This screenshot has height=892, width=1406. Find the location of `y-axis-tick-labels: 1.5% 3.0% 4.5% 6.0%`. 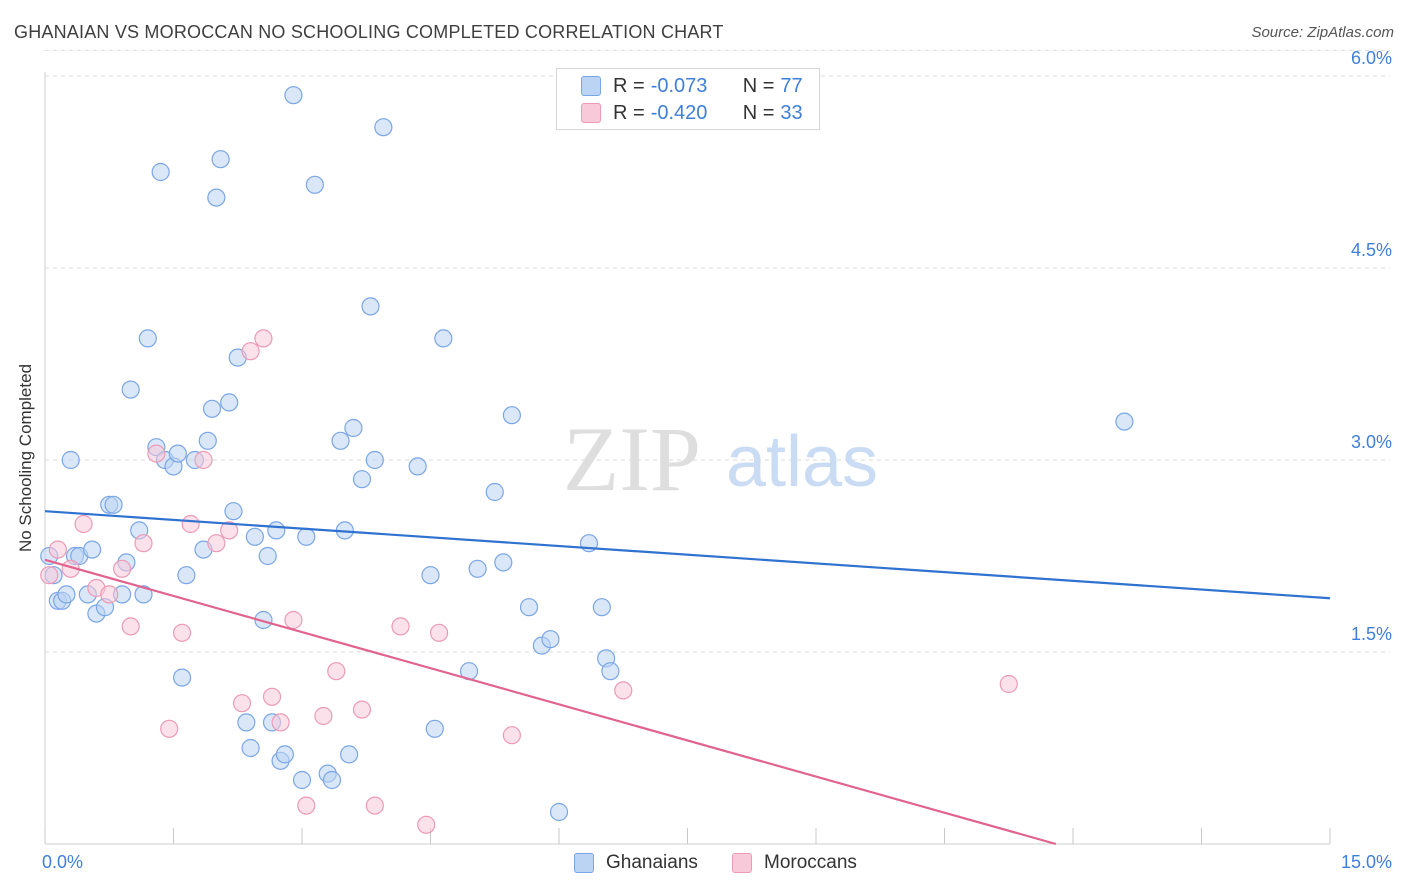

y-axis-tick-labels: 1.5% 3.0% 4.5% 6.0% is located at coordinates (1371, 346).